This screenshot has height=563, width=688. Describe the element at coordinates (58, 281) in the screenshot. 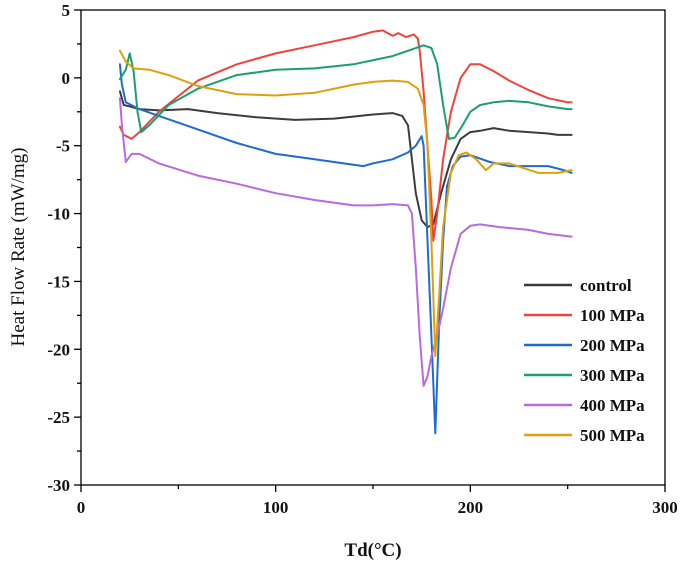

I see `y-tick-label: -15` at that location.